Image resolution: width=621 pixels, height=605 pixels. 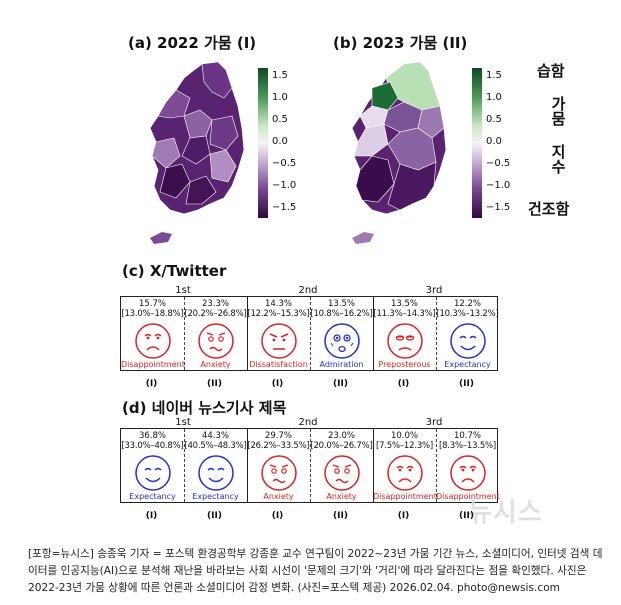 I want to click on label-drought-index: 가뭄 지수, so click(x=557, y=138).